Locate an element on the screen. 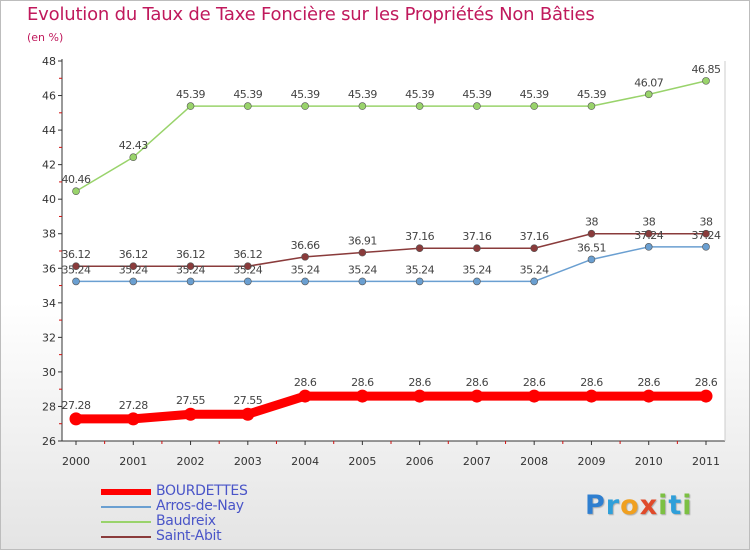  logo-letter: P is located at coordinates (595, 505).